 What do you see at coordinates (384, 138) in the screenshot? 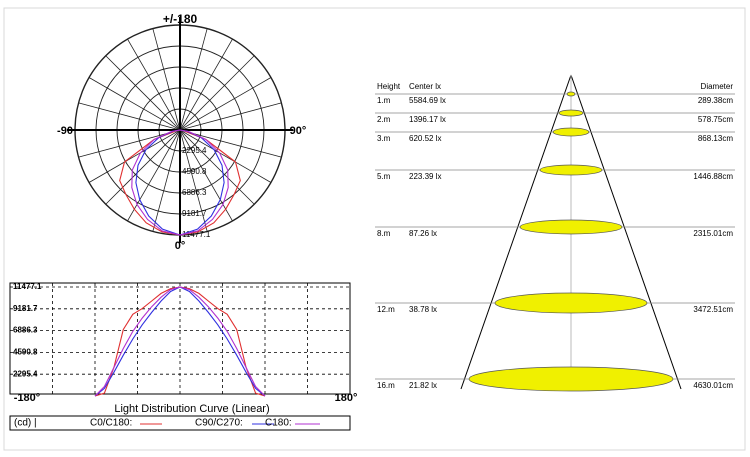
I see `cone-height: 3.m` at bounding box center [384, 138].